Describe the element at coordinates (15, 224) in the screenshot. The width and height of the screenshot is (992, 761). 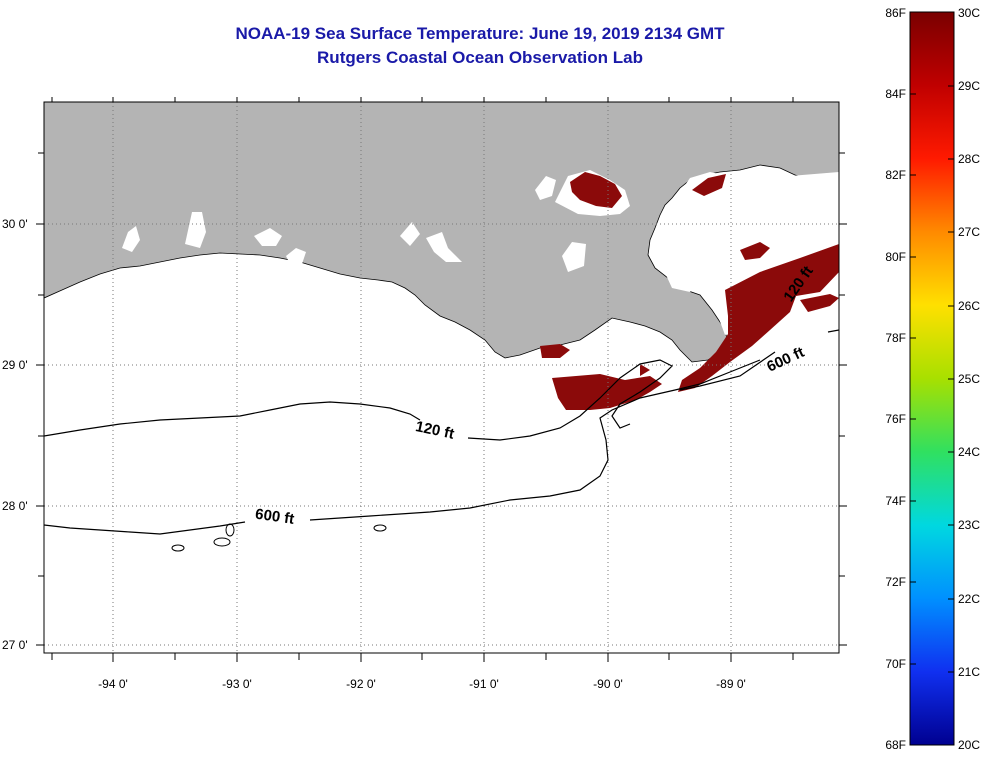
I see `lat-label-30: 30 0'` at that location.